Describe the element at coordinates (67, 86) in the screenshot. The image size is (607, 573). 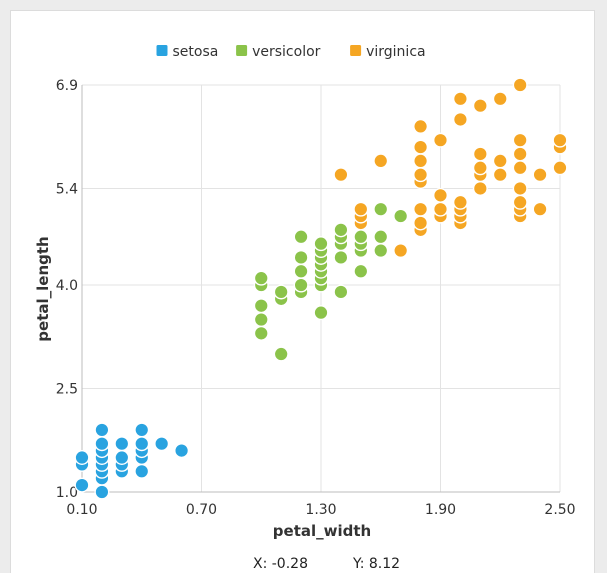
I see `y-tick-label: 6.9` at that location.